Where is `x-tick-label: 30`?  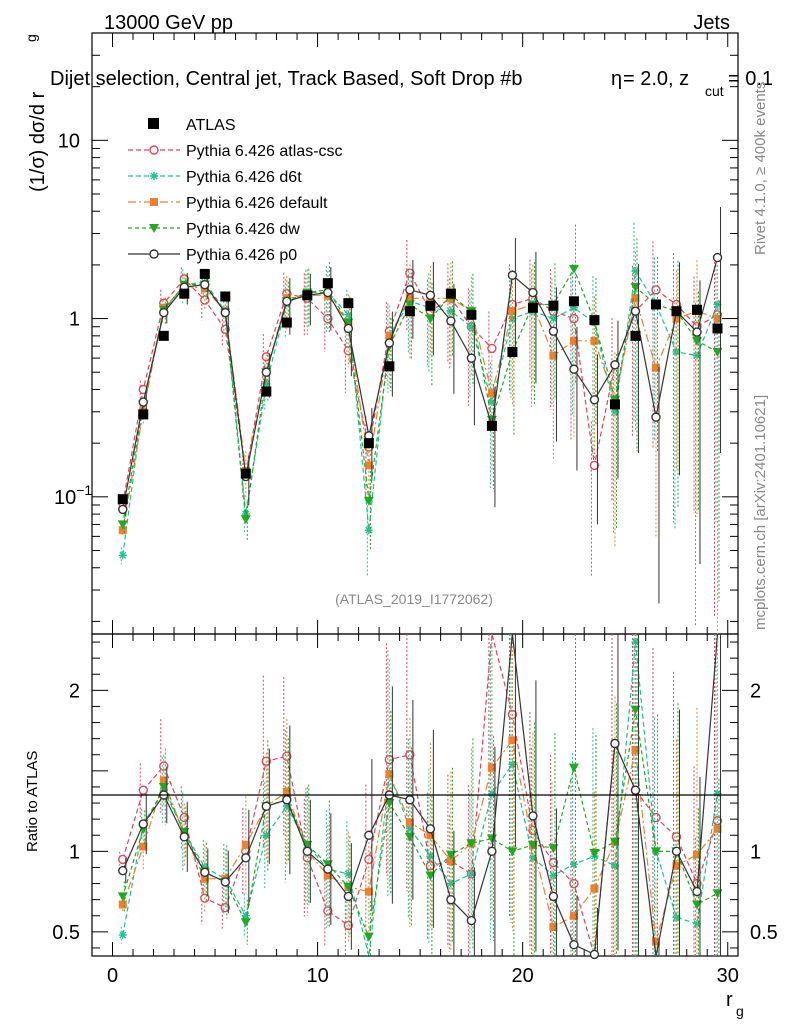 x-tick-label: 30 is located at coordinates (728, 976).